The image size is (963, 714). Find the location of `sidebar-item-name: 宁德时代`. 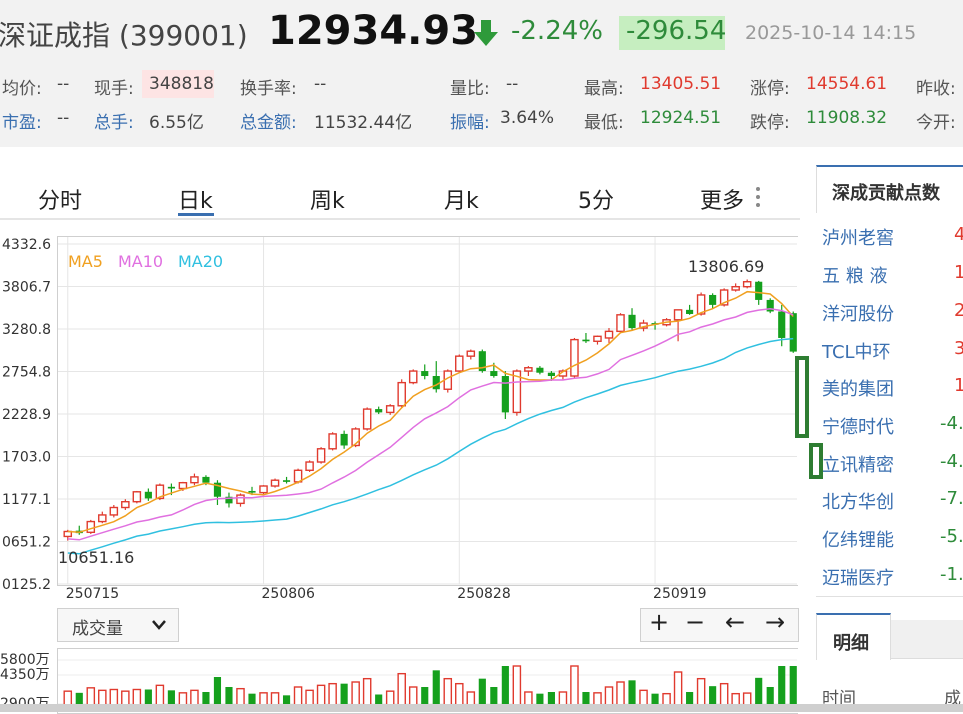

sidebar-item-name: 宁德时代 is located at coordinates (858, 427).